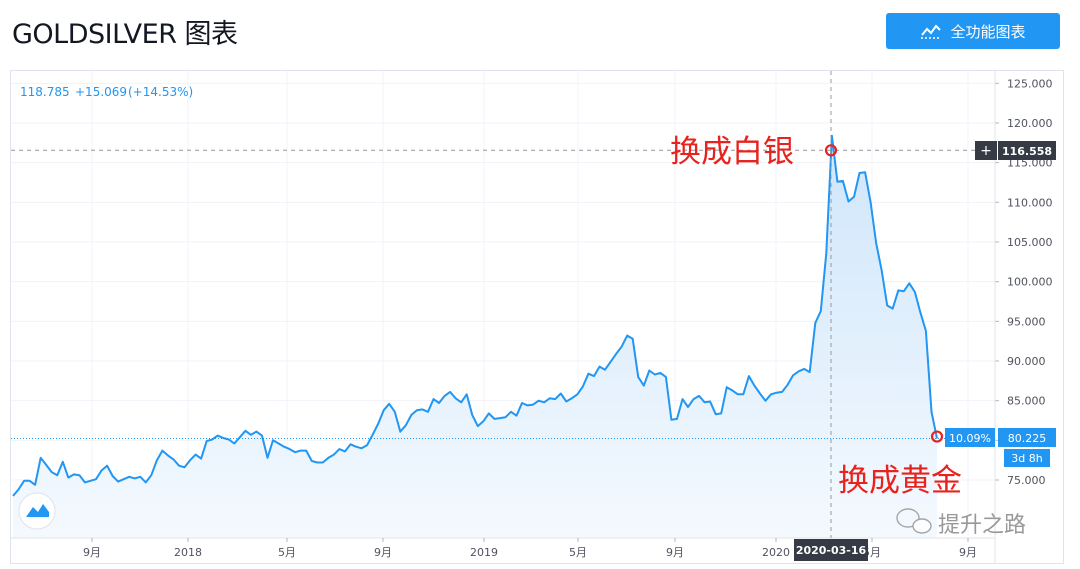 This screenshot has width=1080, height=569. Describe the element at coordinates (914, 521) in the screenshot. I see `chat-bubbles-icon` at that location.